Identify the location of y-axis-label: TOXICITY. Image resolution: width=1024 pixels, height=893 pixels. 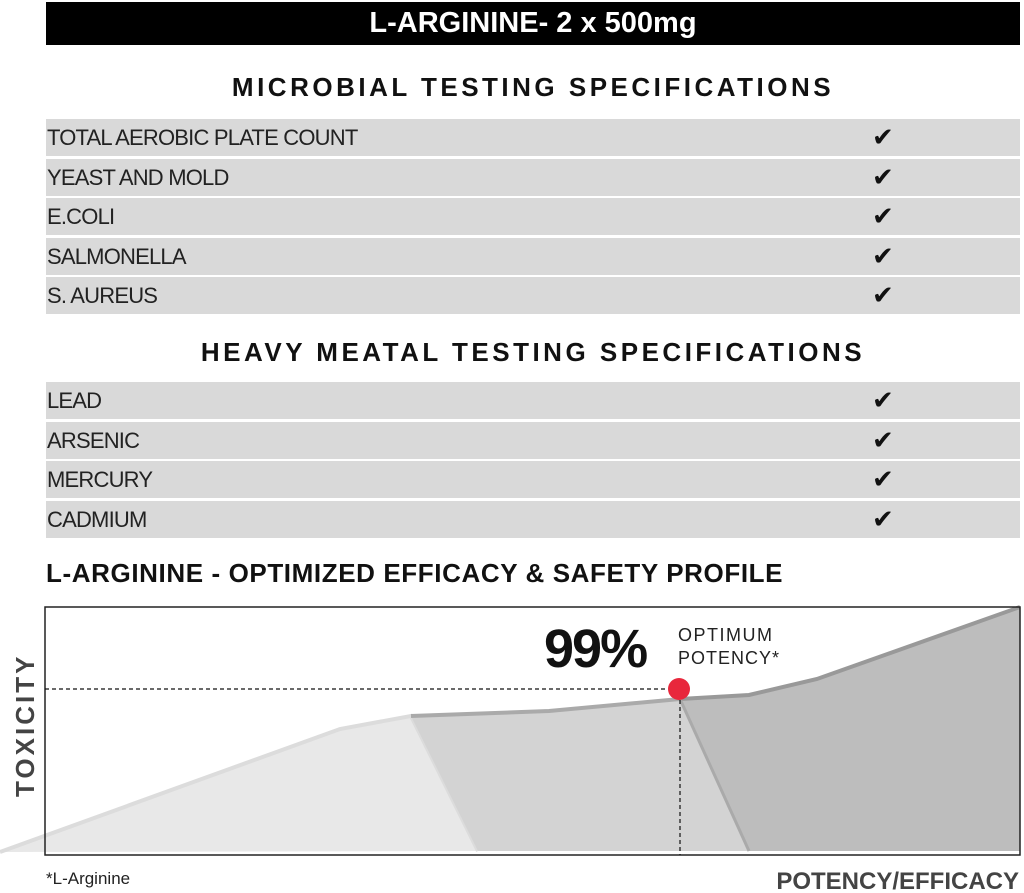
(25, 725).